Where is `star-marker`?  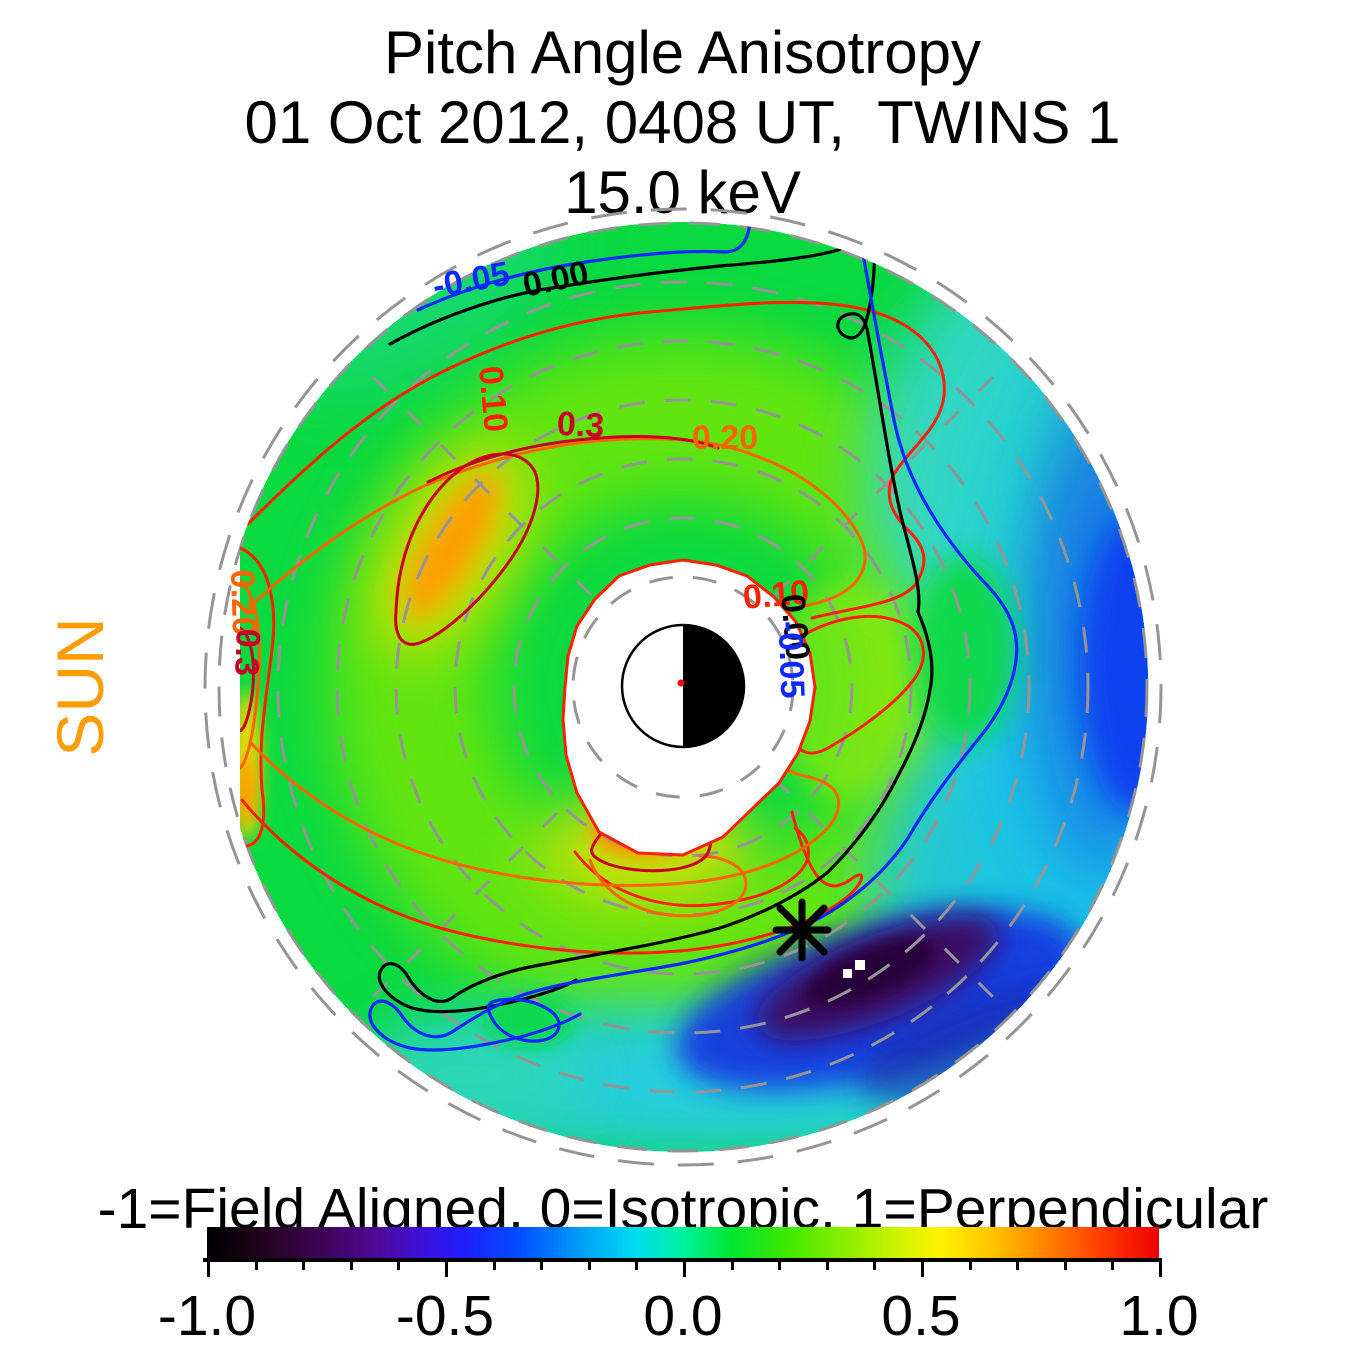 star-marker is located at coordinates (802, 930).